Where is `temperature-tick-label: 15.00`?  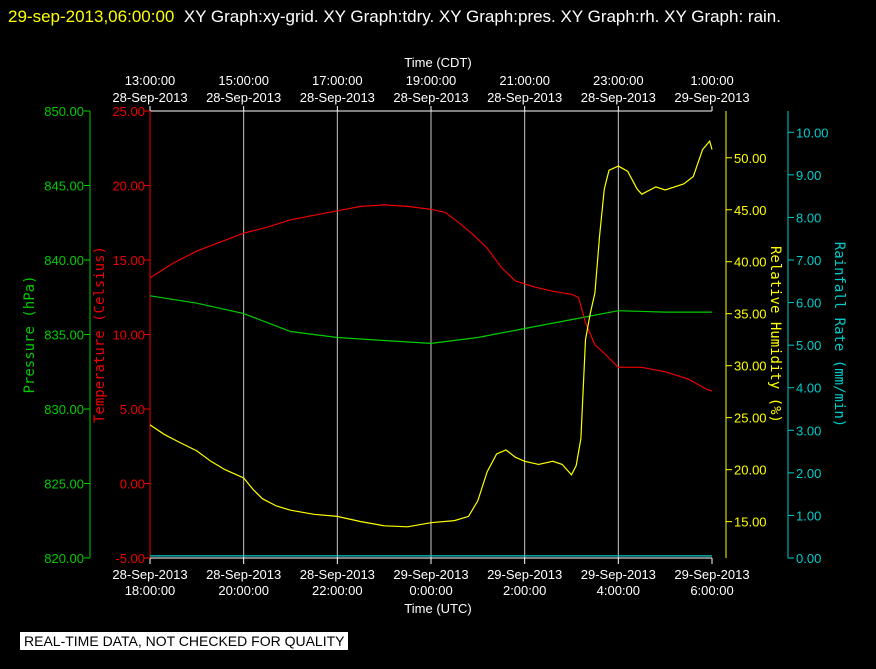
temperature-tick-label: 15.00 is located at coordinates (128, 260).